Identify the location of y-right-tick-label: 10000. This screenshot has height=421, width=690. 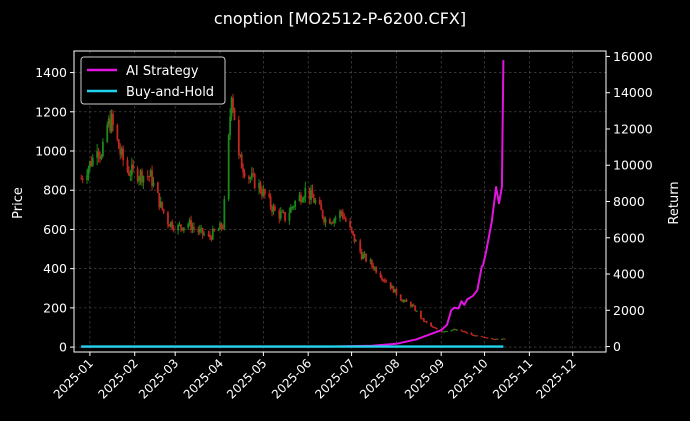
(633, 165).